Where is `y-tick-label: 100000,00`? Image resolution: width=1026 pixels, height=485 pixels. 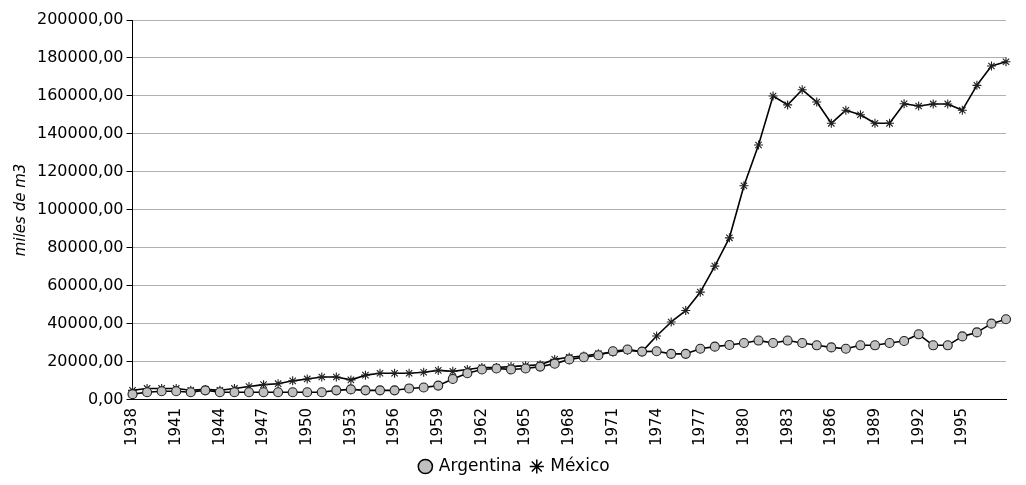 y-tick-label: 100000,00 is located at coordinates (80, 209).